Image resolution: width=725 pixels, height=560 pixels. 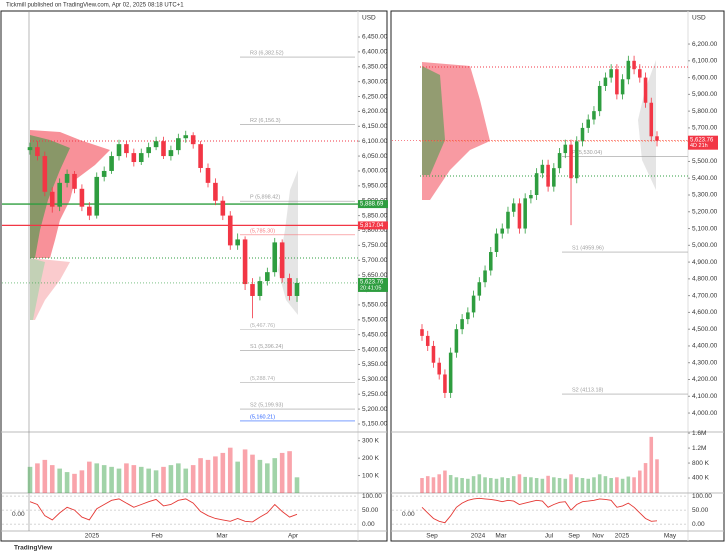 What do you see at coordinates (478, 536) in the screenshot?
I see `time-label: 2024` at bounding box center [478, 536].